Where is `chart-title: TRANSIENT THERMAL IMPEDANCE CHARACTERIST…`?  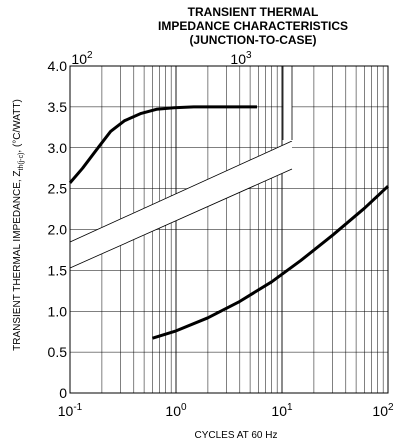
chart-title: TRANSIENT THERMAL IMPEDANCE CHARACTERIST… is located at coordinates (253, 26).